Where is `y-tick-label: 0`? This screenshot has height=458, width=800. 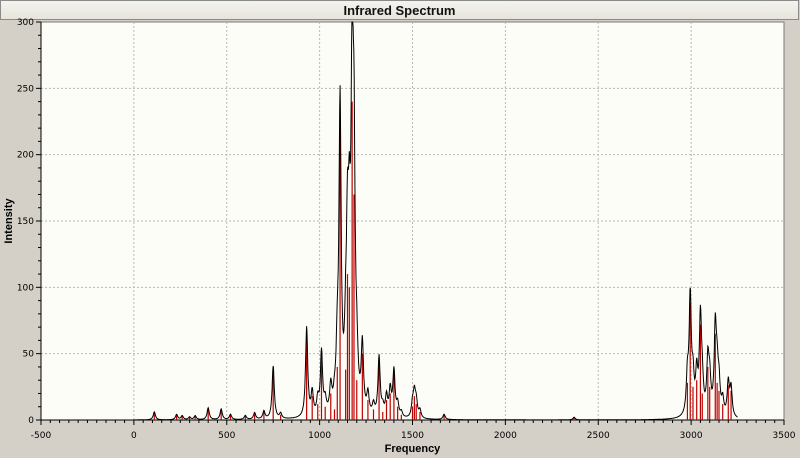
y-tick-label: 0 is located at coordinates (31, 421).